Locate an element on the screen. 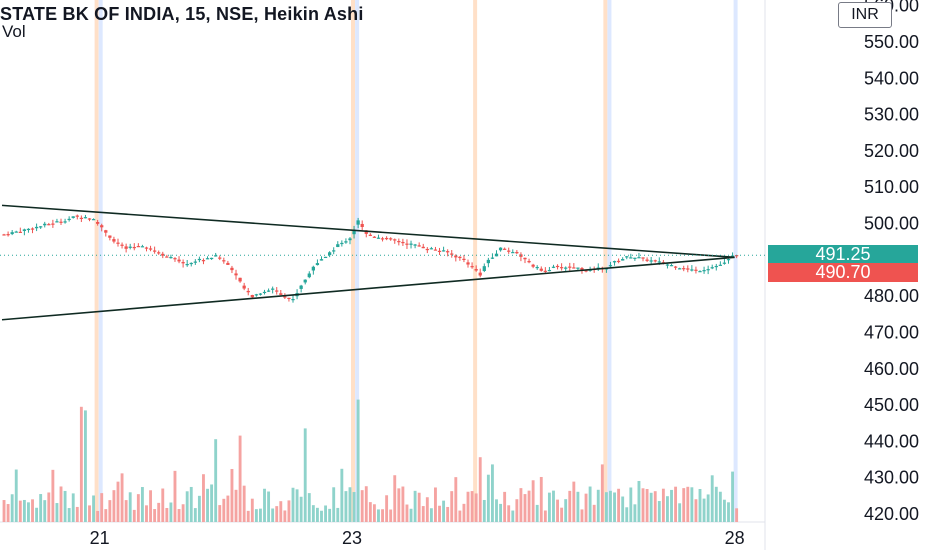 This screenshot has width=932, height=550. y-tick-label: 520.00 is located at coordinates (891, 151).